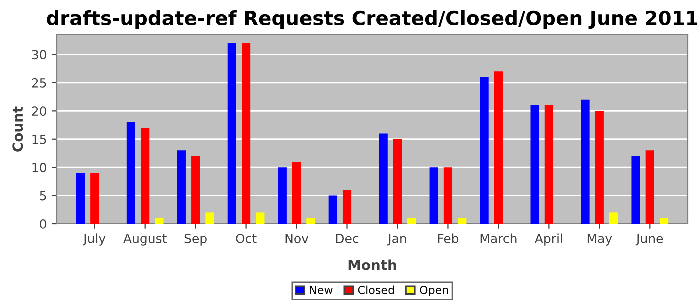 The image size is (700, 300). What do you see at coordinates (650, 240) in the screenshot?
I see `x-tick-label: June` at bounding box center [650, 240].